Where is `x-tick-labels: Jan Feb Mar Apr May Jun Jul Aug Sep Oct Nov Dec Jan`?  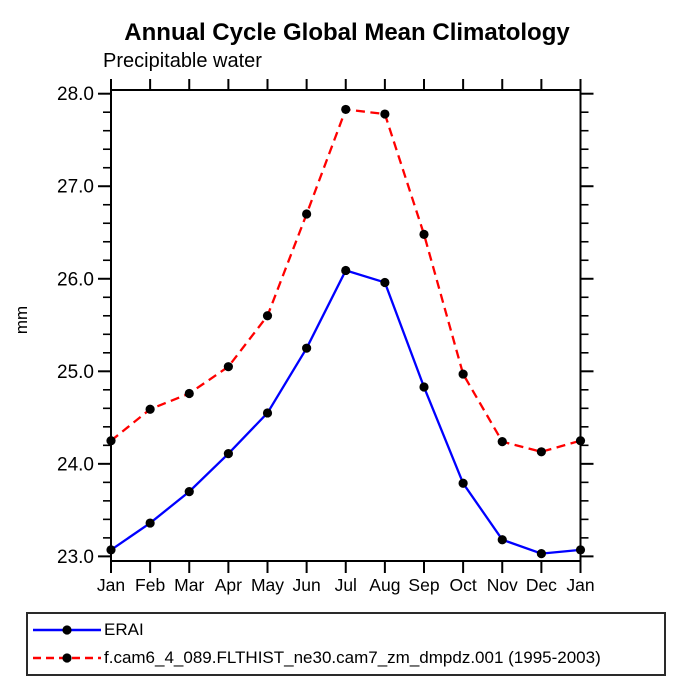 x-tick-labels: Jan Feb Mar Apr May Jun Jul Aug Sep Oct Nov Dec Jan is located at coordinates (346, 585).